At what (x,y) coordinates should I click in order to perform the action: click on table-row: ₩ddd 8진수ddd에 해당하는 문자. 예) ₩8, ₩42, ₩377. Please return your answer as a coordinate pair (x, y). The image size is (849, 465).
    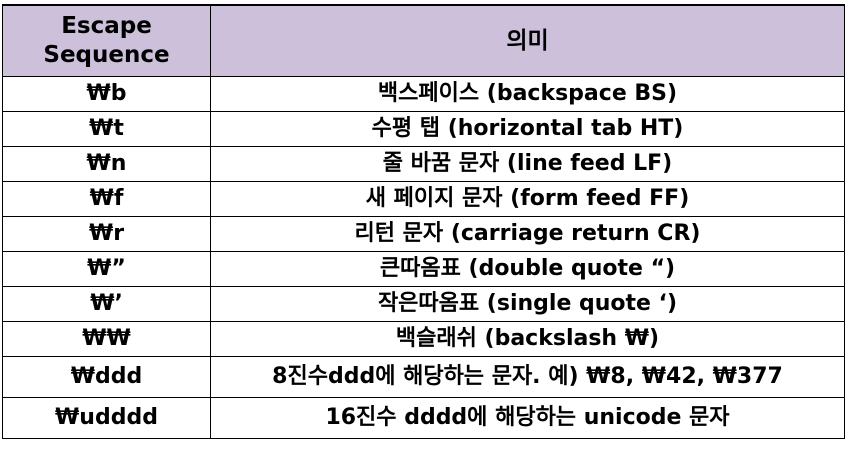
    Looking at the image, I should click on (423, 377).